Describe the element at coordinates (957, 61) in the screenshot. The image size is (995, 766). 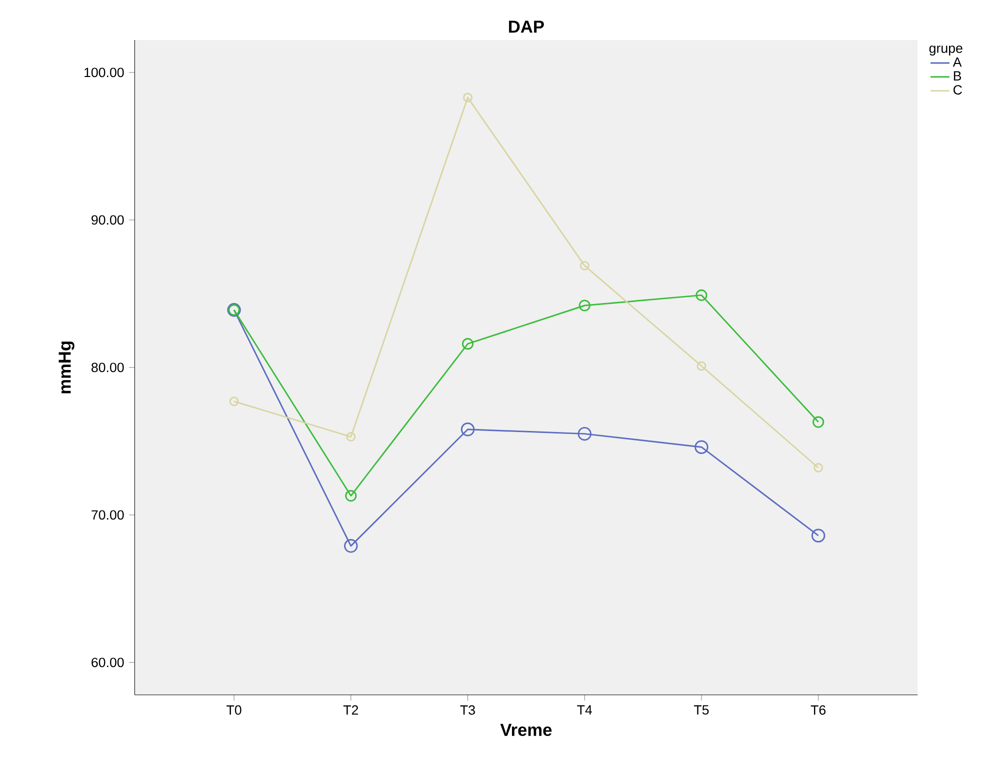
I see `legend-label: A` at that location.